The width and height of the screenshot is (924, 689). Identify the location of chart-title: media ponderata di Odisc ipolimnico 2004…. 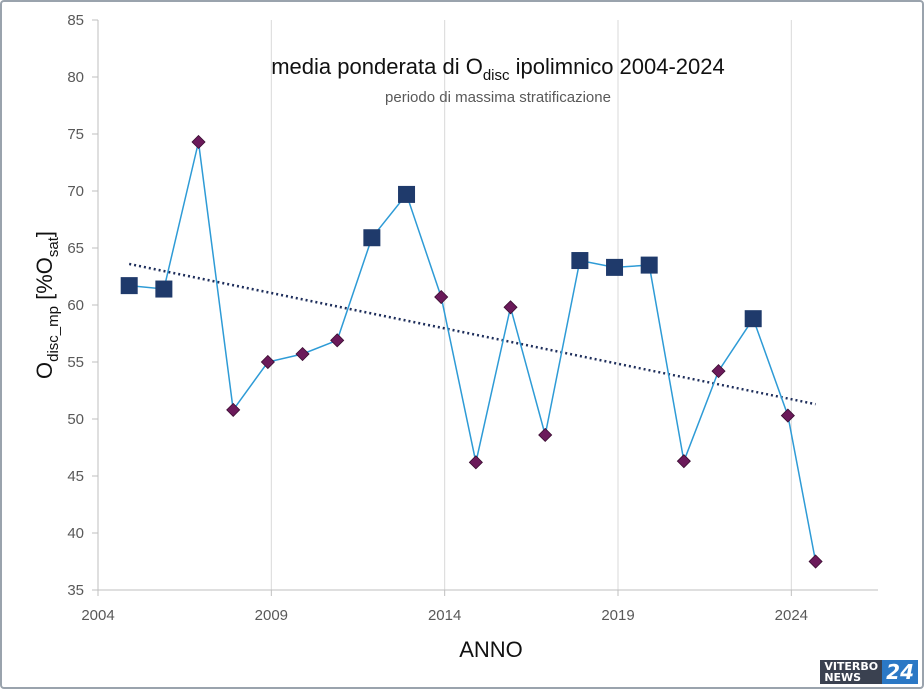
(498, 69).